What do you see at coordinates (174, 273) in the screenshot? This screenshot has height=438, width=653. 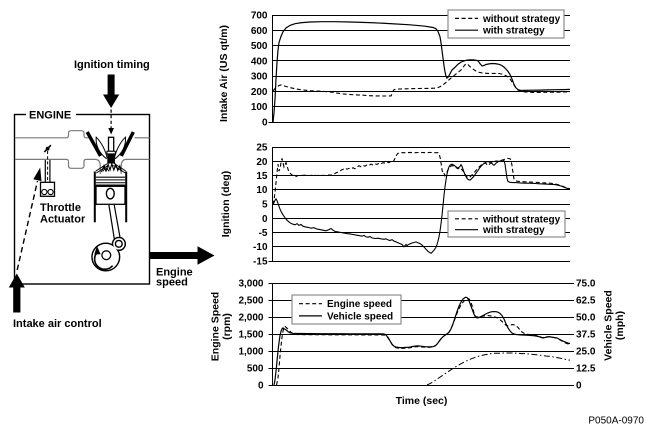 I see `svg-text: Engine` at bounding box center [174, 273].